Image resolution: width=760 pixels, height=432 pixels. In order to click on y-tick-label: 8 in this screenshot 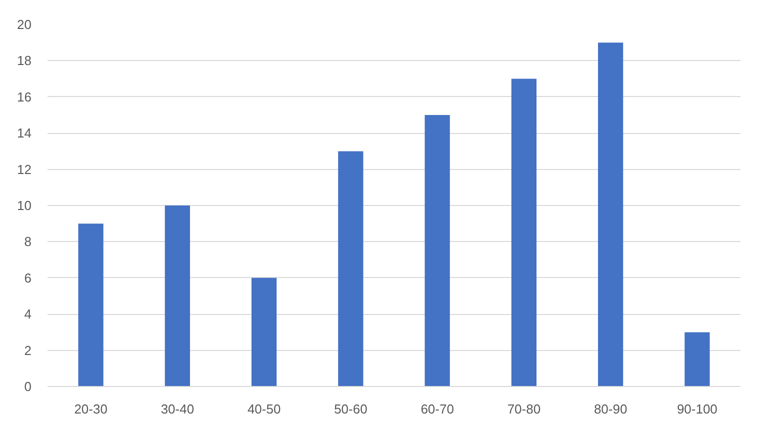, I will do `click(28, 242)`.